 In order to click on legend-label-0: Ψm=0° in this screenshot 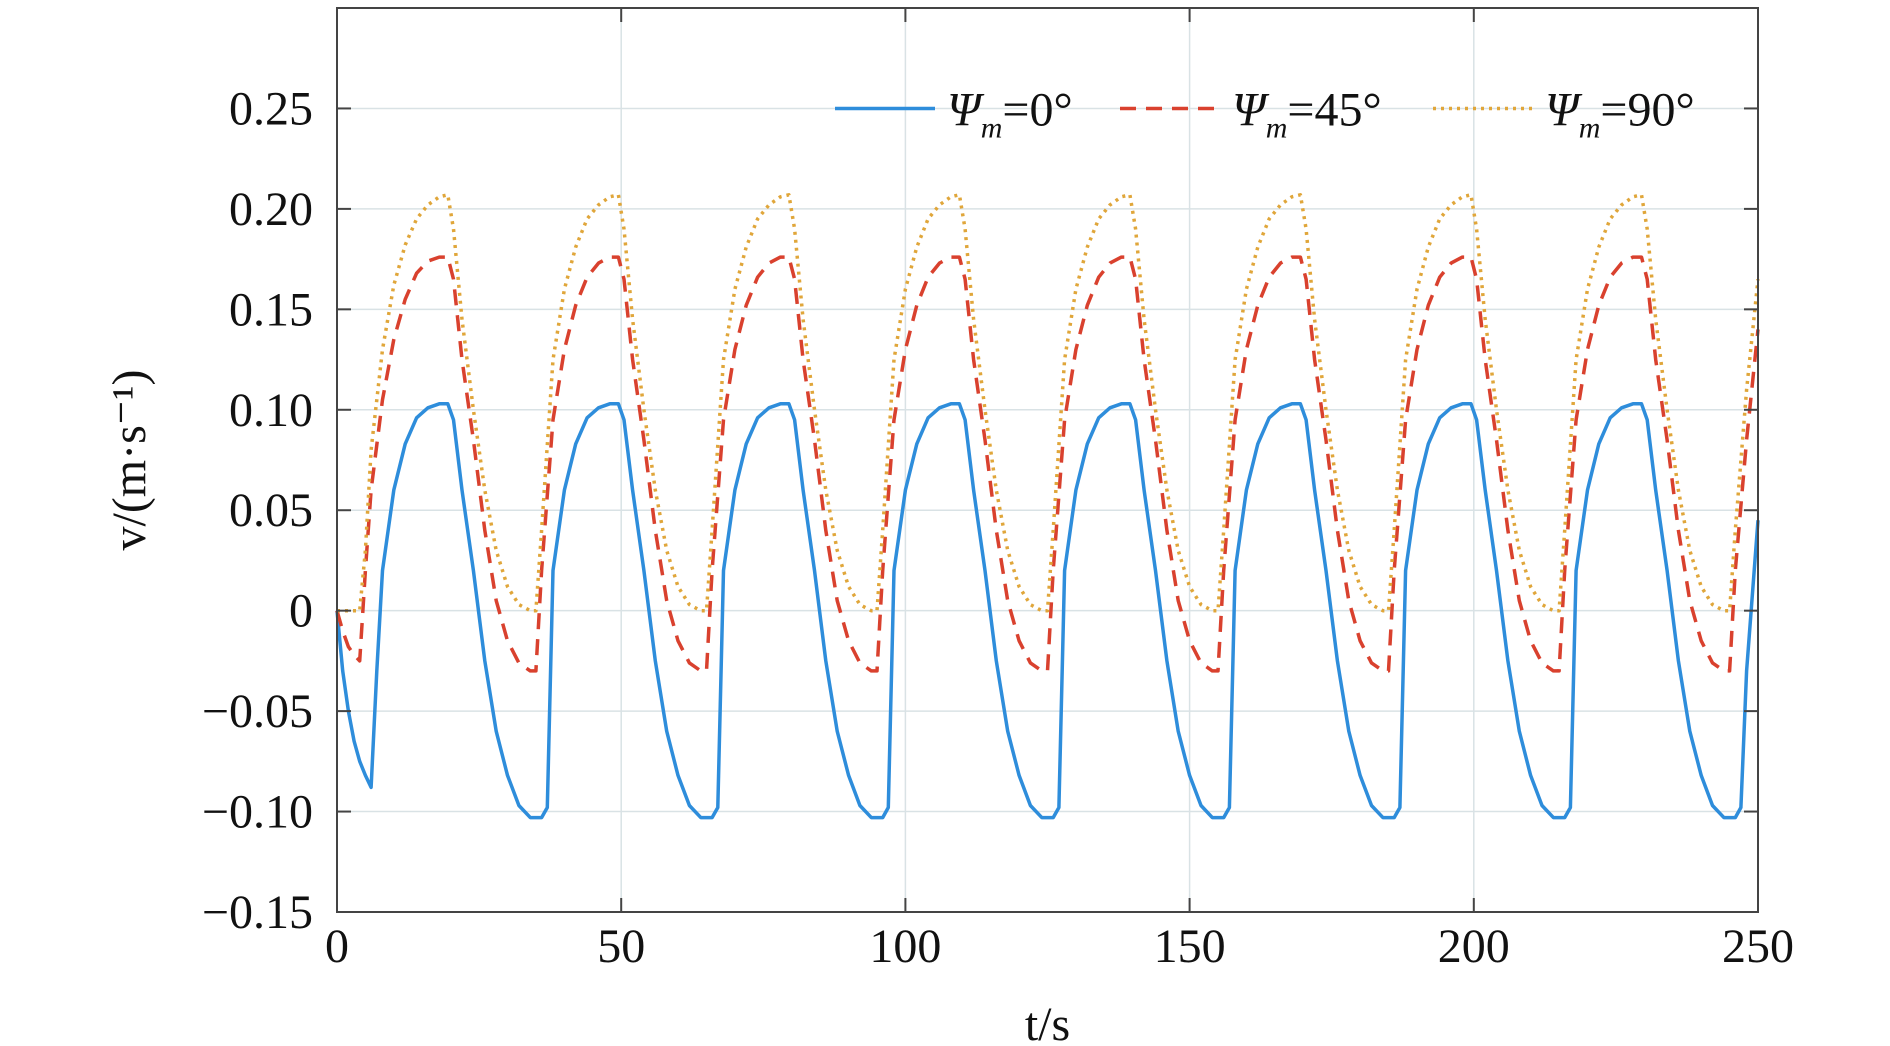, I will do `click(1010, 113)`.